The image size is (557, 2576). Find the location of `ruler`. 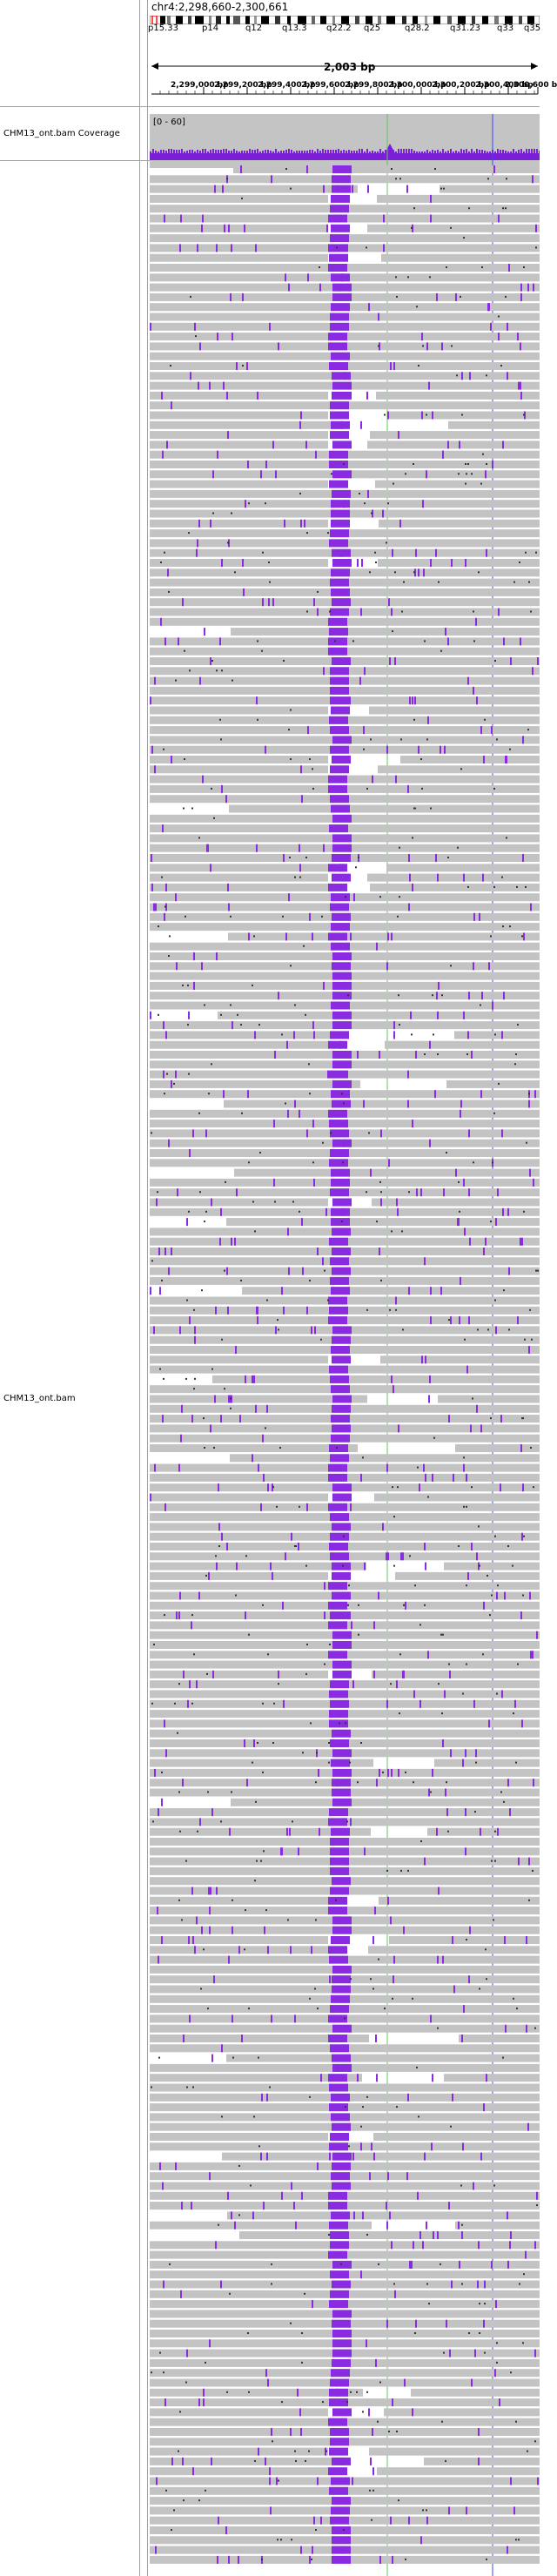

ruler is located at coordinates (345, 75).